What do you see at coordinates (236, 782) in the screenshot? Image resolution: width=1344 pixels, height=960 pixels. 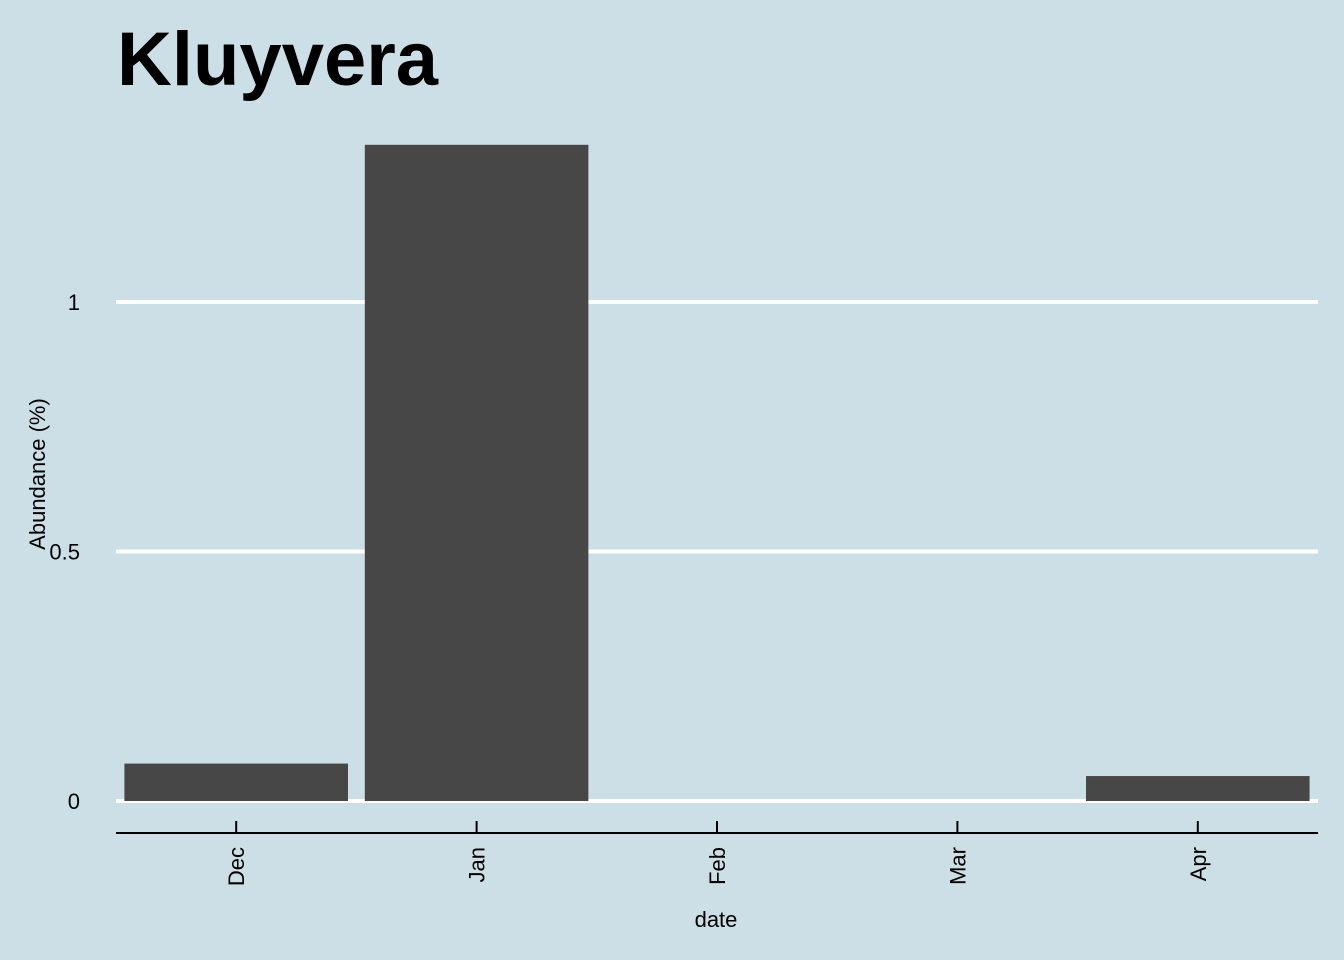 I see `bar-dec` at bounding box center [236, 782].